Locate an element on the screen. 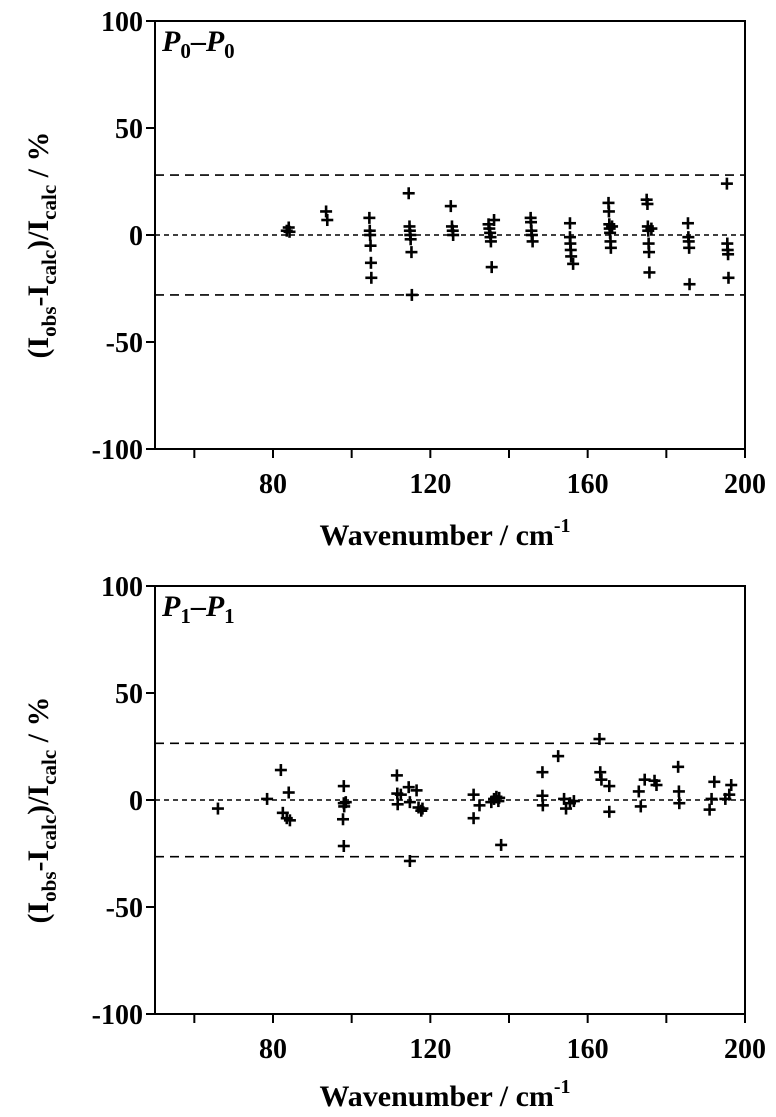 This screenshot has height=1117, width=776. x-axis-title-superscript: -1 is located at coordinates (562, 526).